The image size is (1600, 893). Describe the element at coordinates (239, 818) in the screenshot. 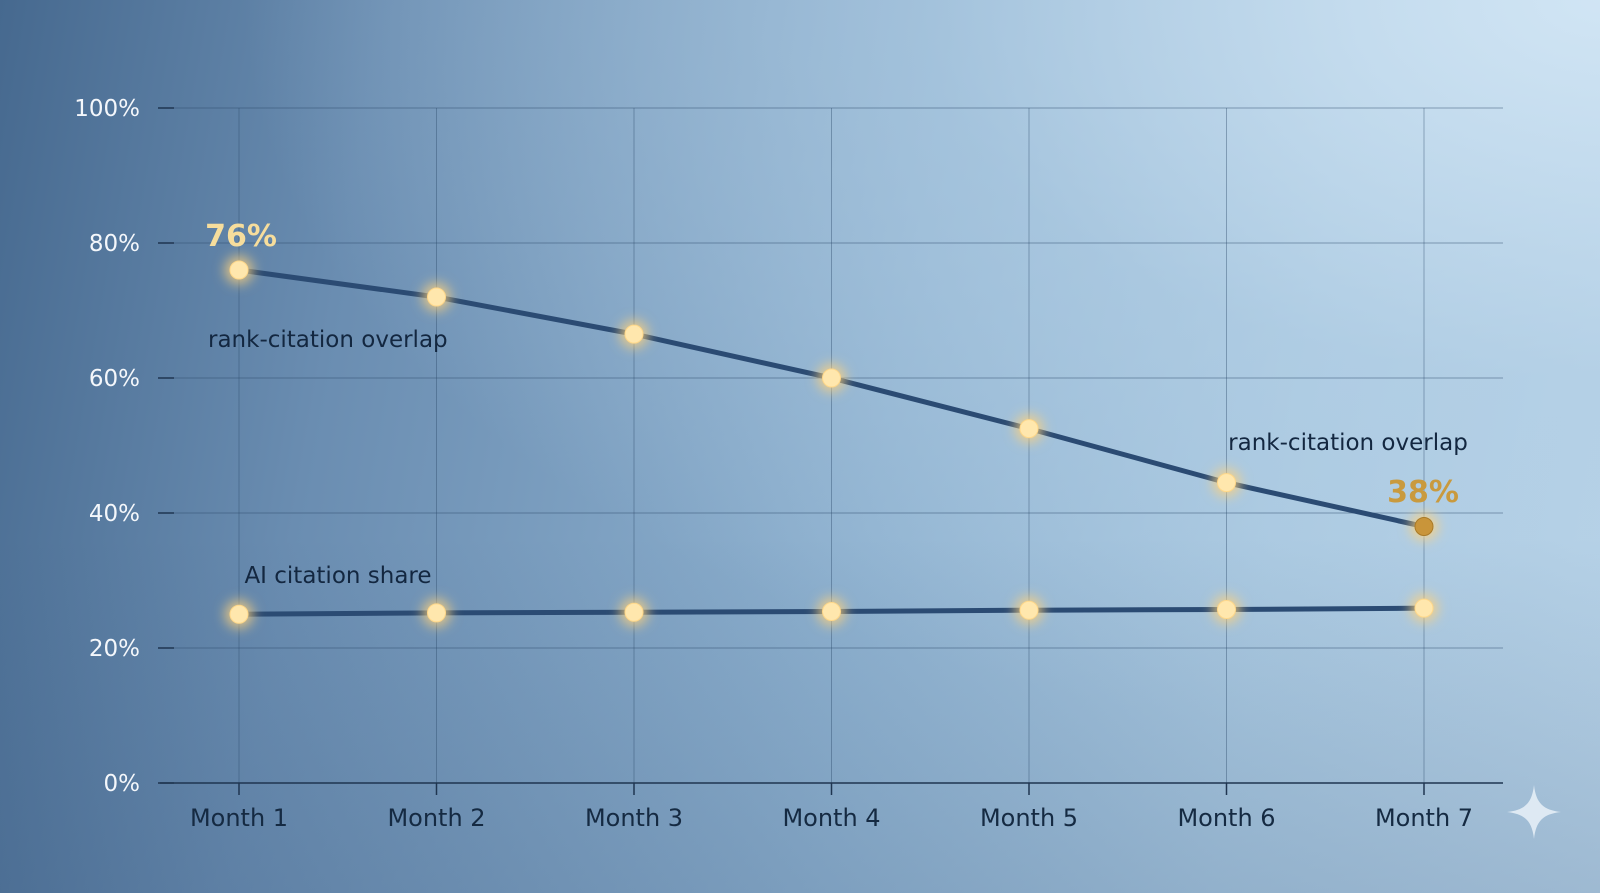

I see `x-tick-label: Month 1` at that location.